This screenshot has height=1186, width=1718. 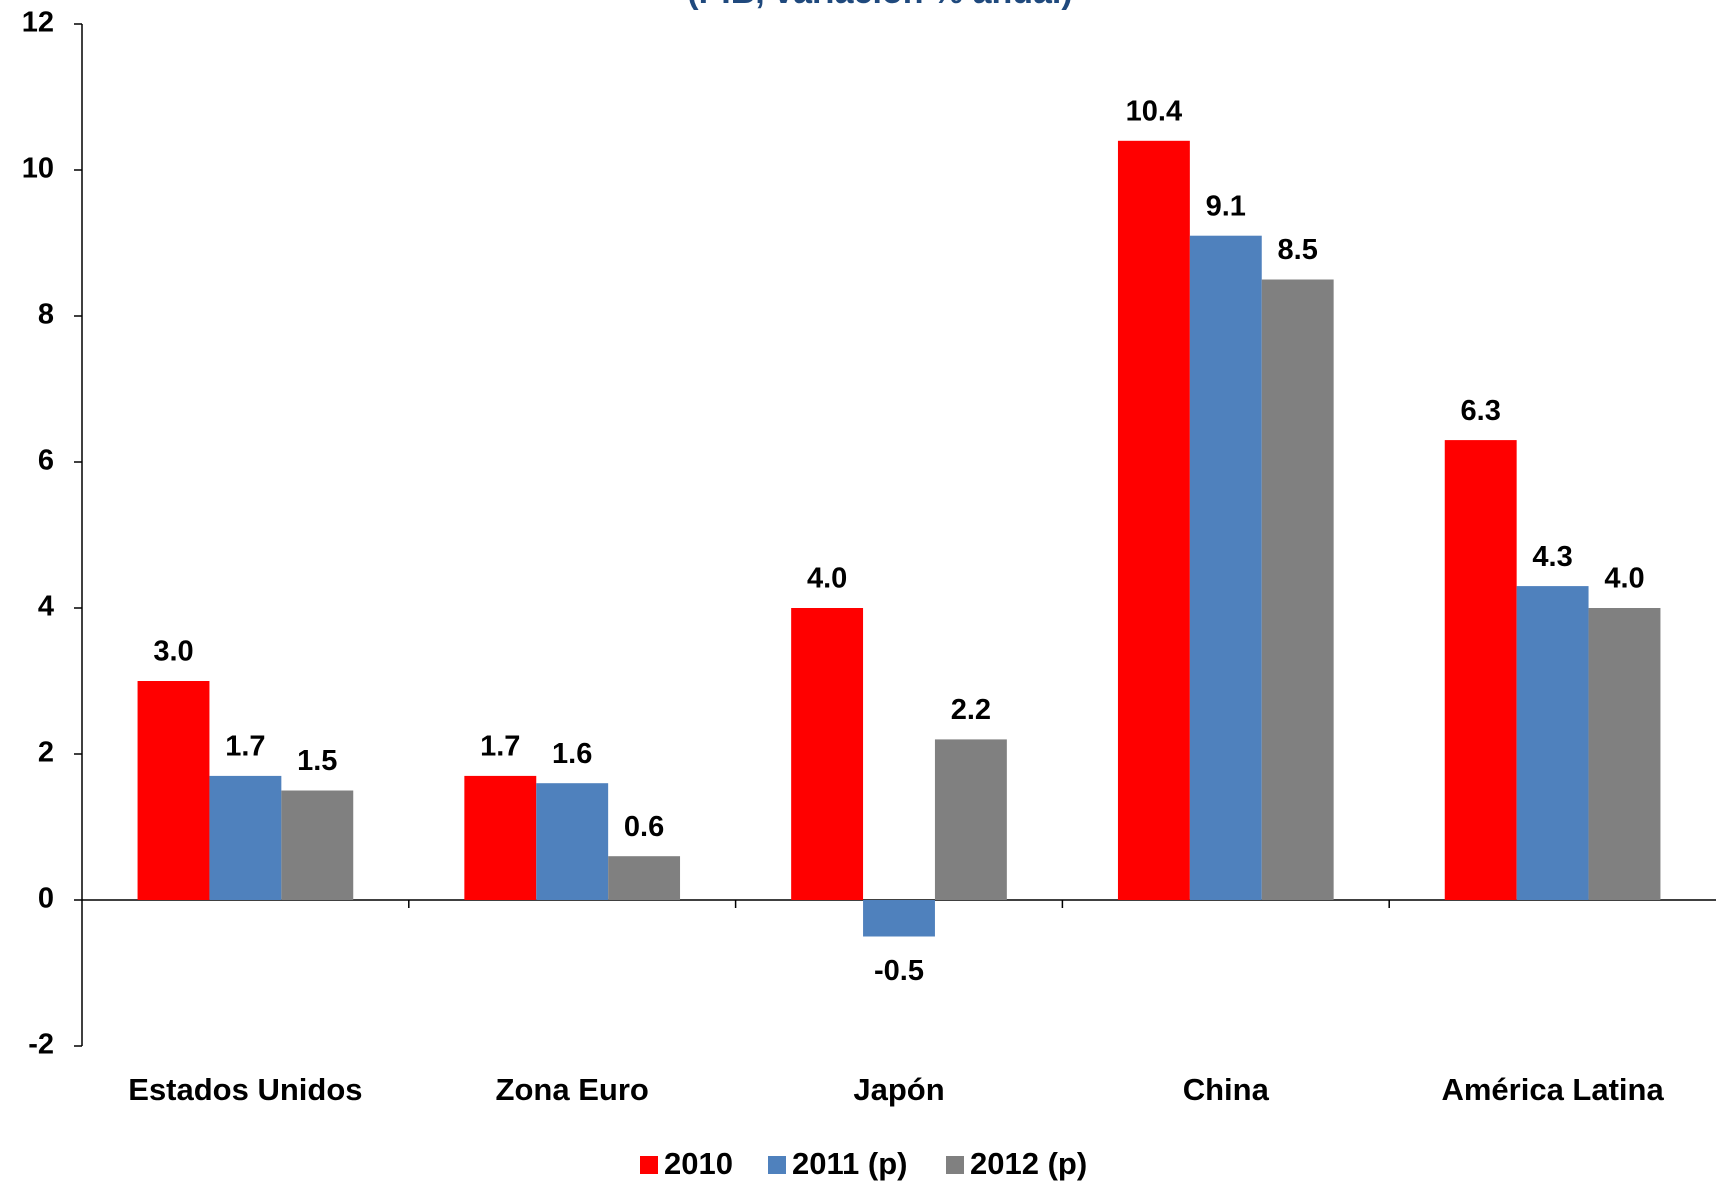 What do you see at coordinates (46, 315) in the screenshot?
I see `y-tick-label: 8` at bounding box center [46, 315].